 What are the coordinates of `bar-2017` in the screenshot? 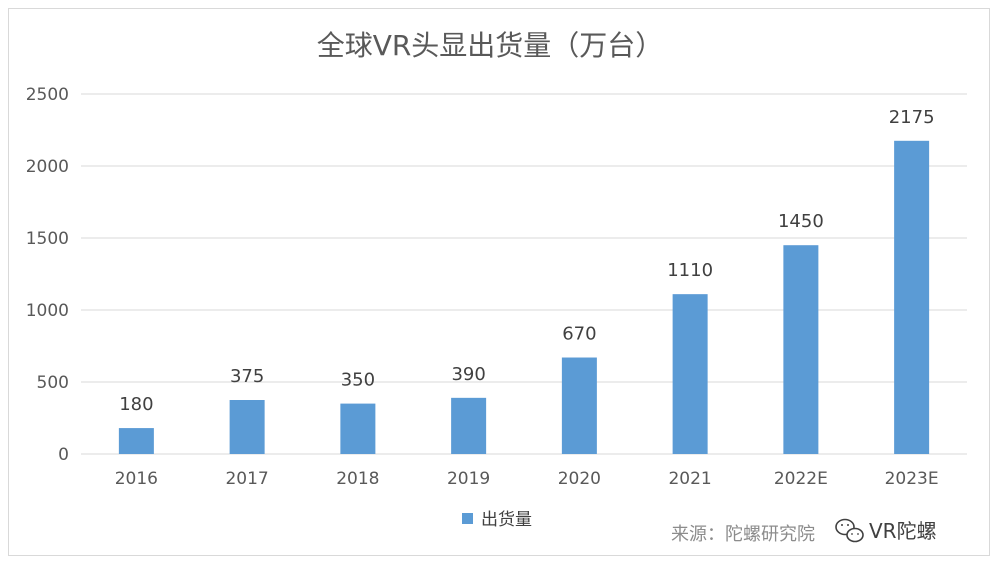 It's located at (247, 427).